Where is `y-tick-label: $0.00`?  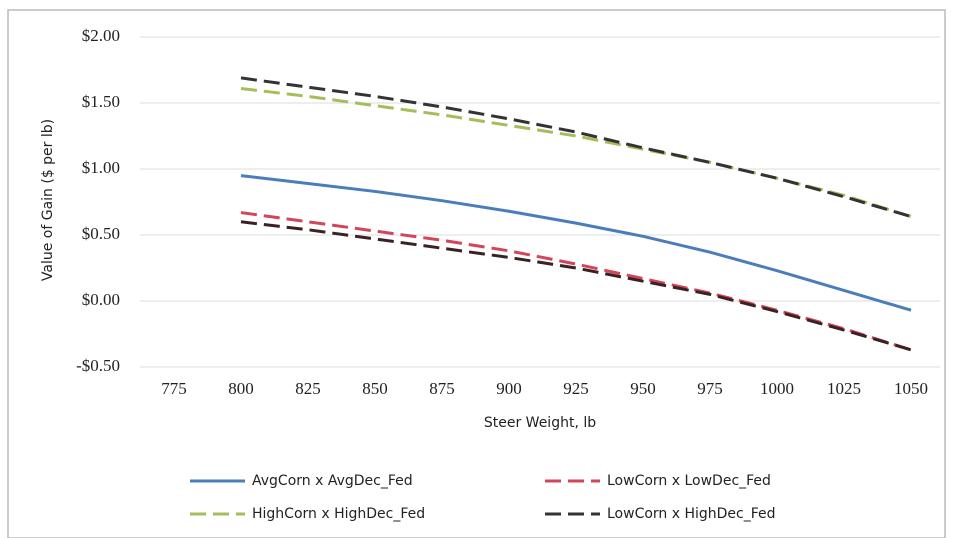 y-tick-label: $0.00 is located at coordinates (101, 299).